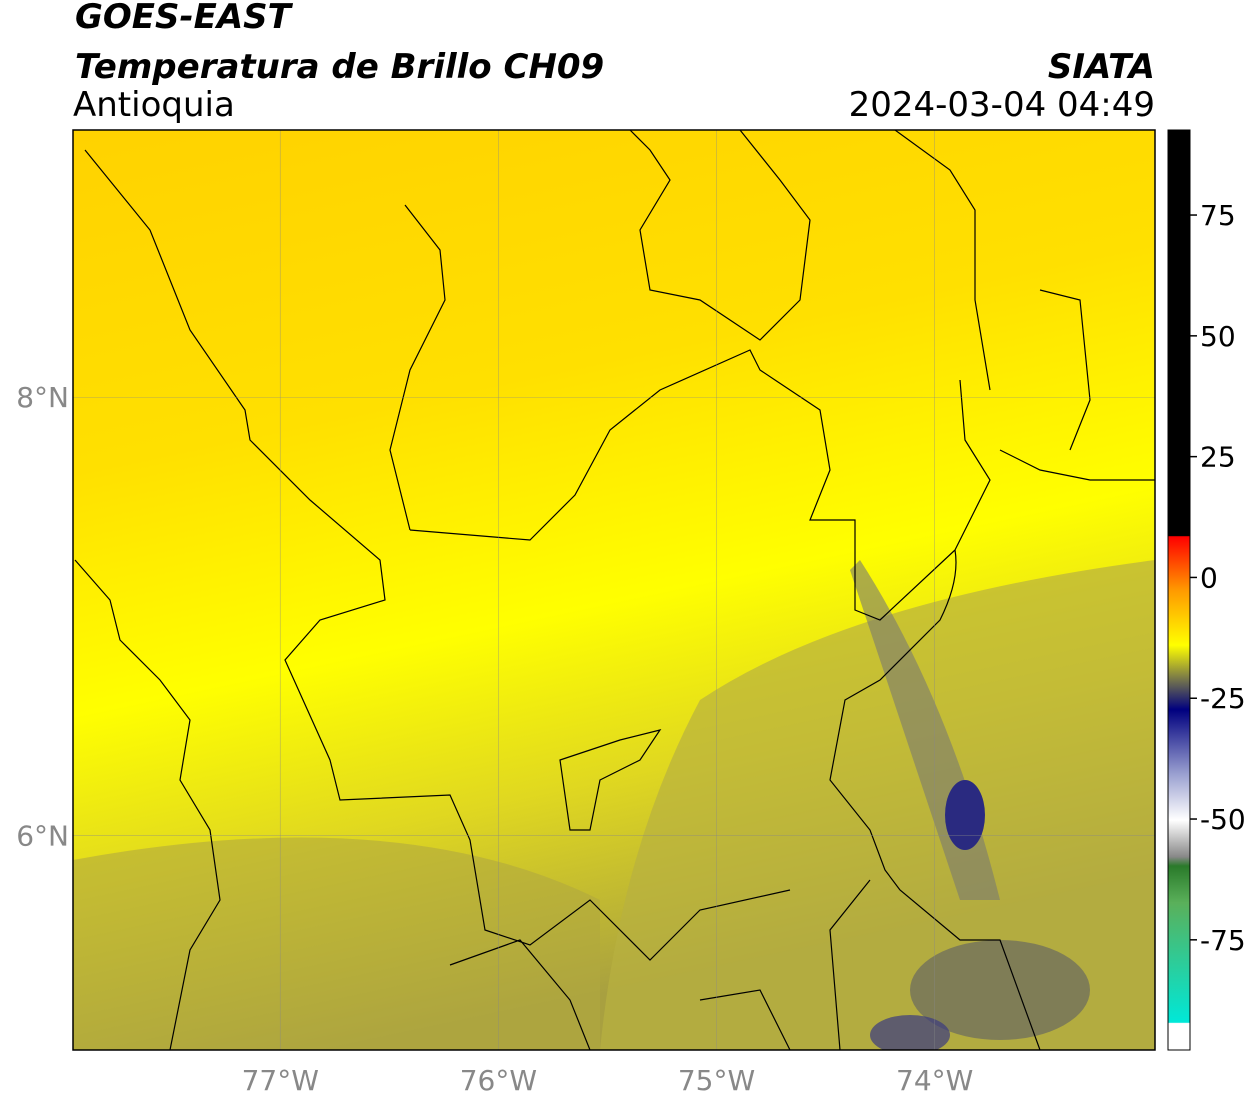  Describe the element at coordinates (1223, 698) in the screenshot. I see `colorbar-tick-label: -25` at that location.